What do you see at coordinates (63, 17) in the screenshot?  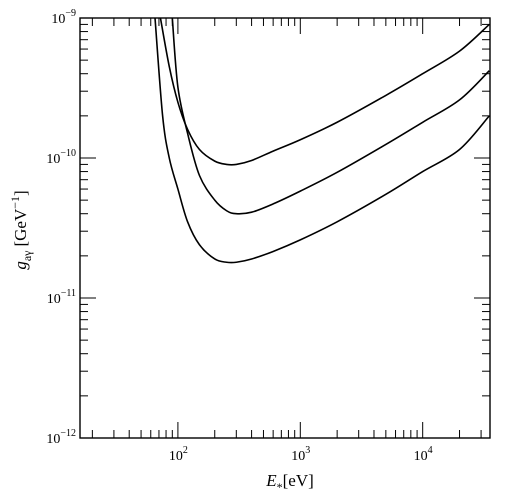 I see `y-tick-label-1e-9: 10−9` at bounding box center [63, 17].